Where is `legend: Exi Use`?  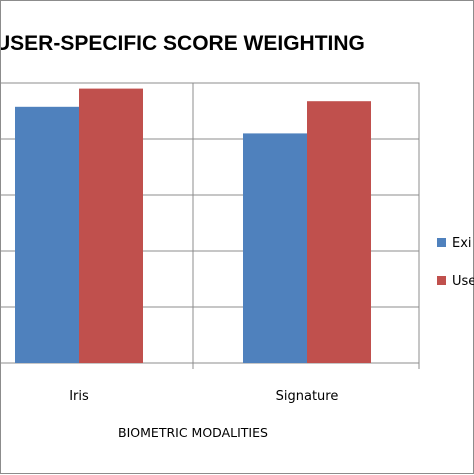
legend: Exi Use is located at coordinates (455, 262).